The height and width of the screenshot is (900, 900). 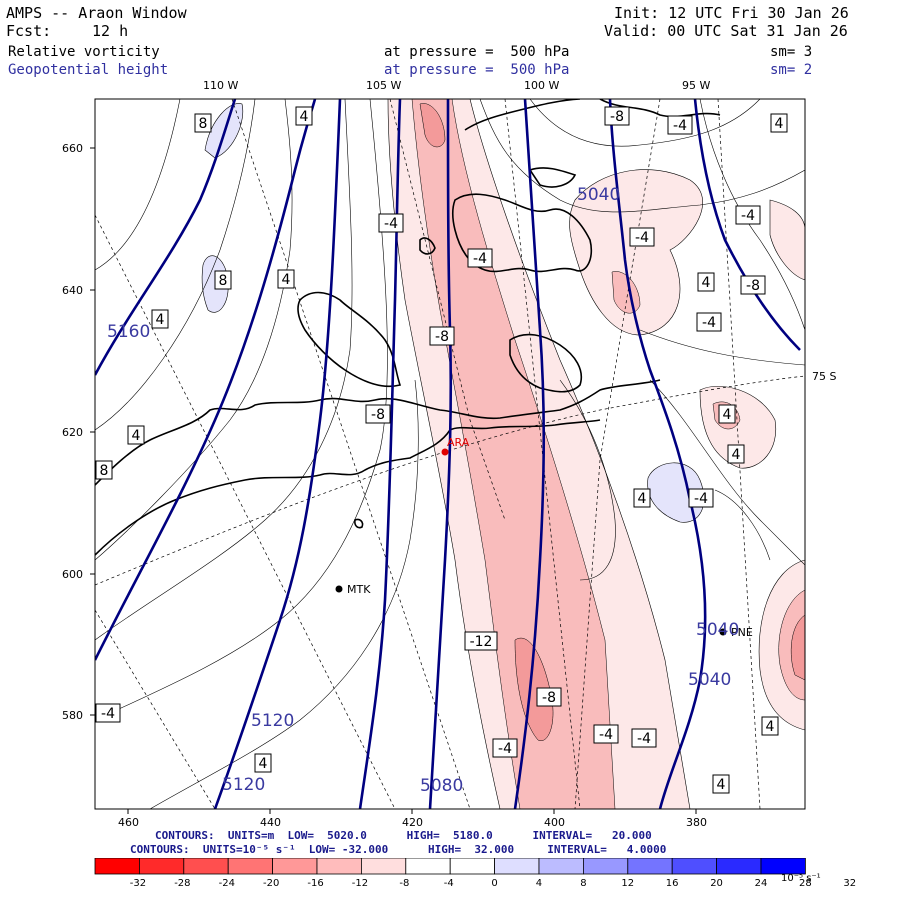 I want to click on x-tick-label: 460, so click(x=128, y=822).